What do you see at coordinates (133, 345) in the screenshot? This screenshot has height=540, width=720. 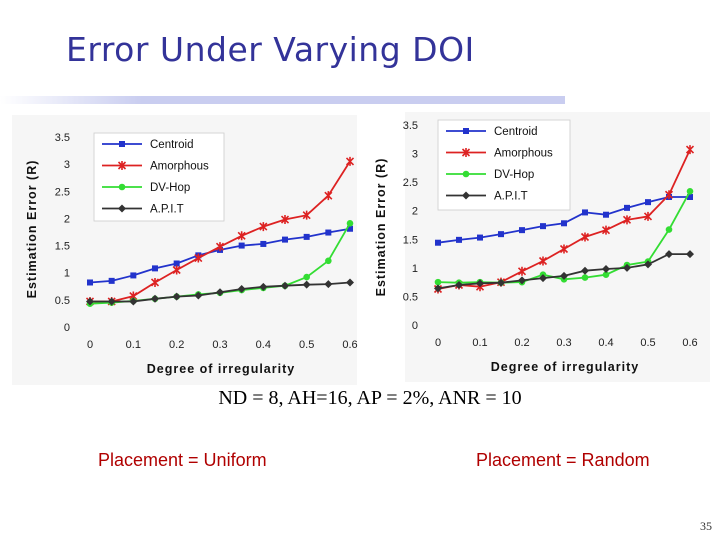 I see `chart-1-xtick-label: 0.1` at bounding box center [133, 345].